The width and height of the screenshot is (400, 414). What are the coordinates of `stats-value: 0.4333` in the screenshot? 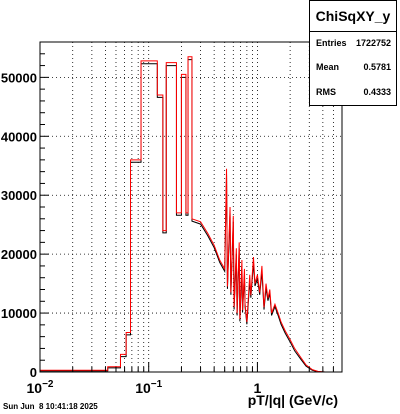 It's located at (377, 92).